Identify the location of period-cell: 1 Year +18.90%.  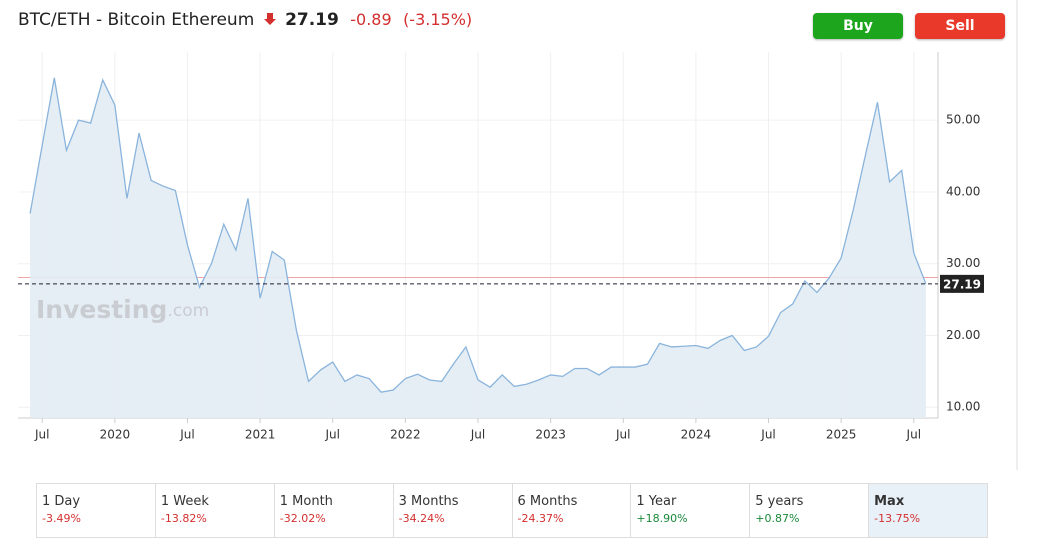
(691, 510).